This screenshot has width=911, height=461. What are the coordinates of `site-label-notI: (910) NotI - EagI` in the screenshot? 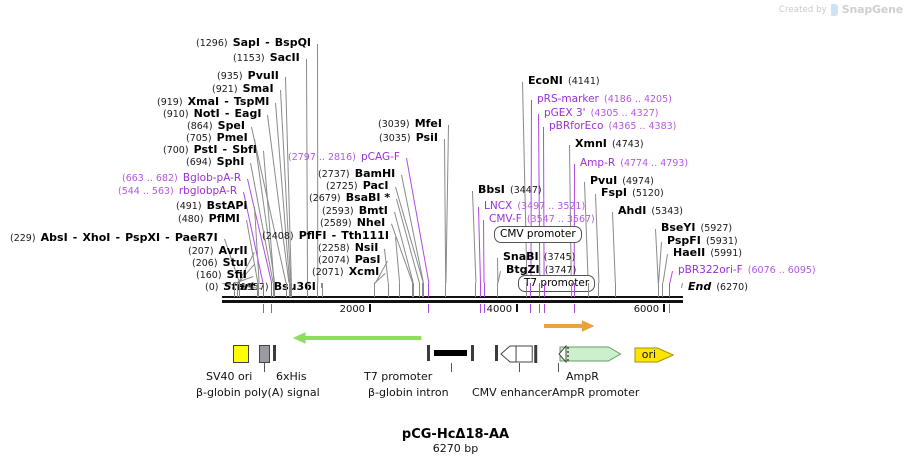 It's located at (212, 113).